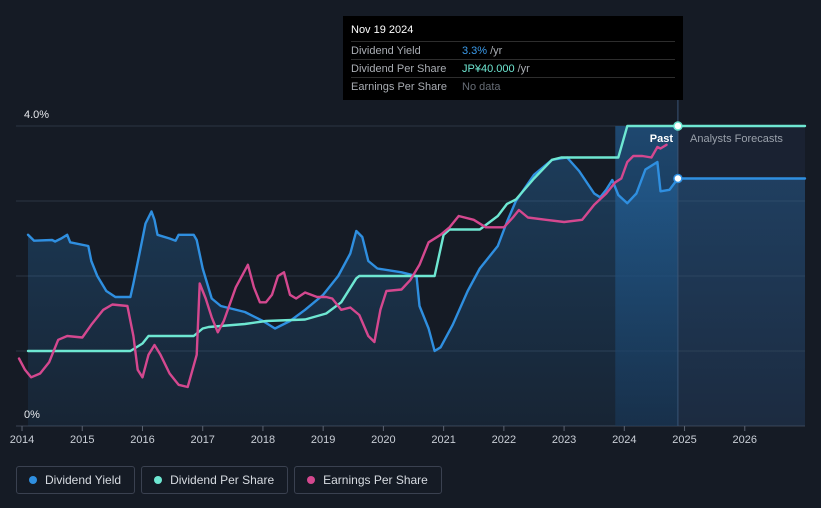 Image resolution: width=821 pixels, height=508 pixels. Describe the element at coordinates (36, 265) in the screenshot. I see `y-axis-ticks: 4.0% 0%` at that location.